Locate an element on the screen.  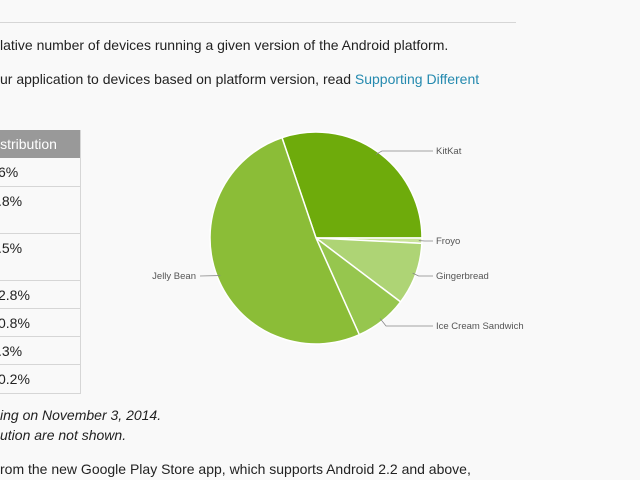
date-note: ing on November 3, 2014. is located at coordinates (80, 415).